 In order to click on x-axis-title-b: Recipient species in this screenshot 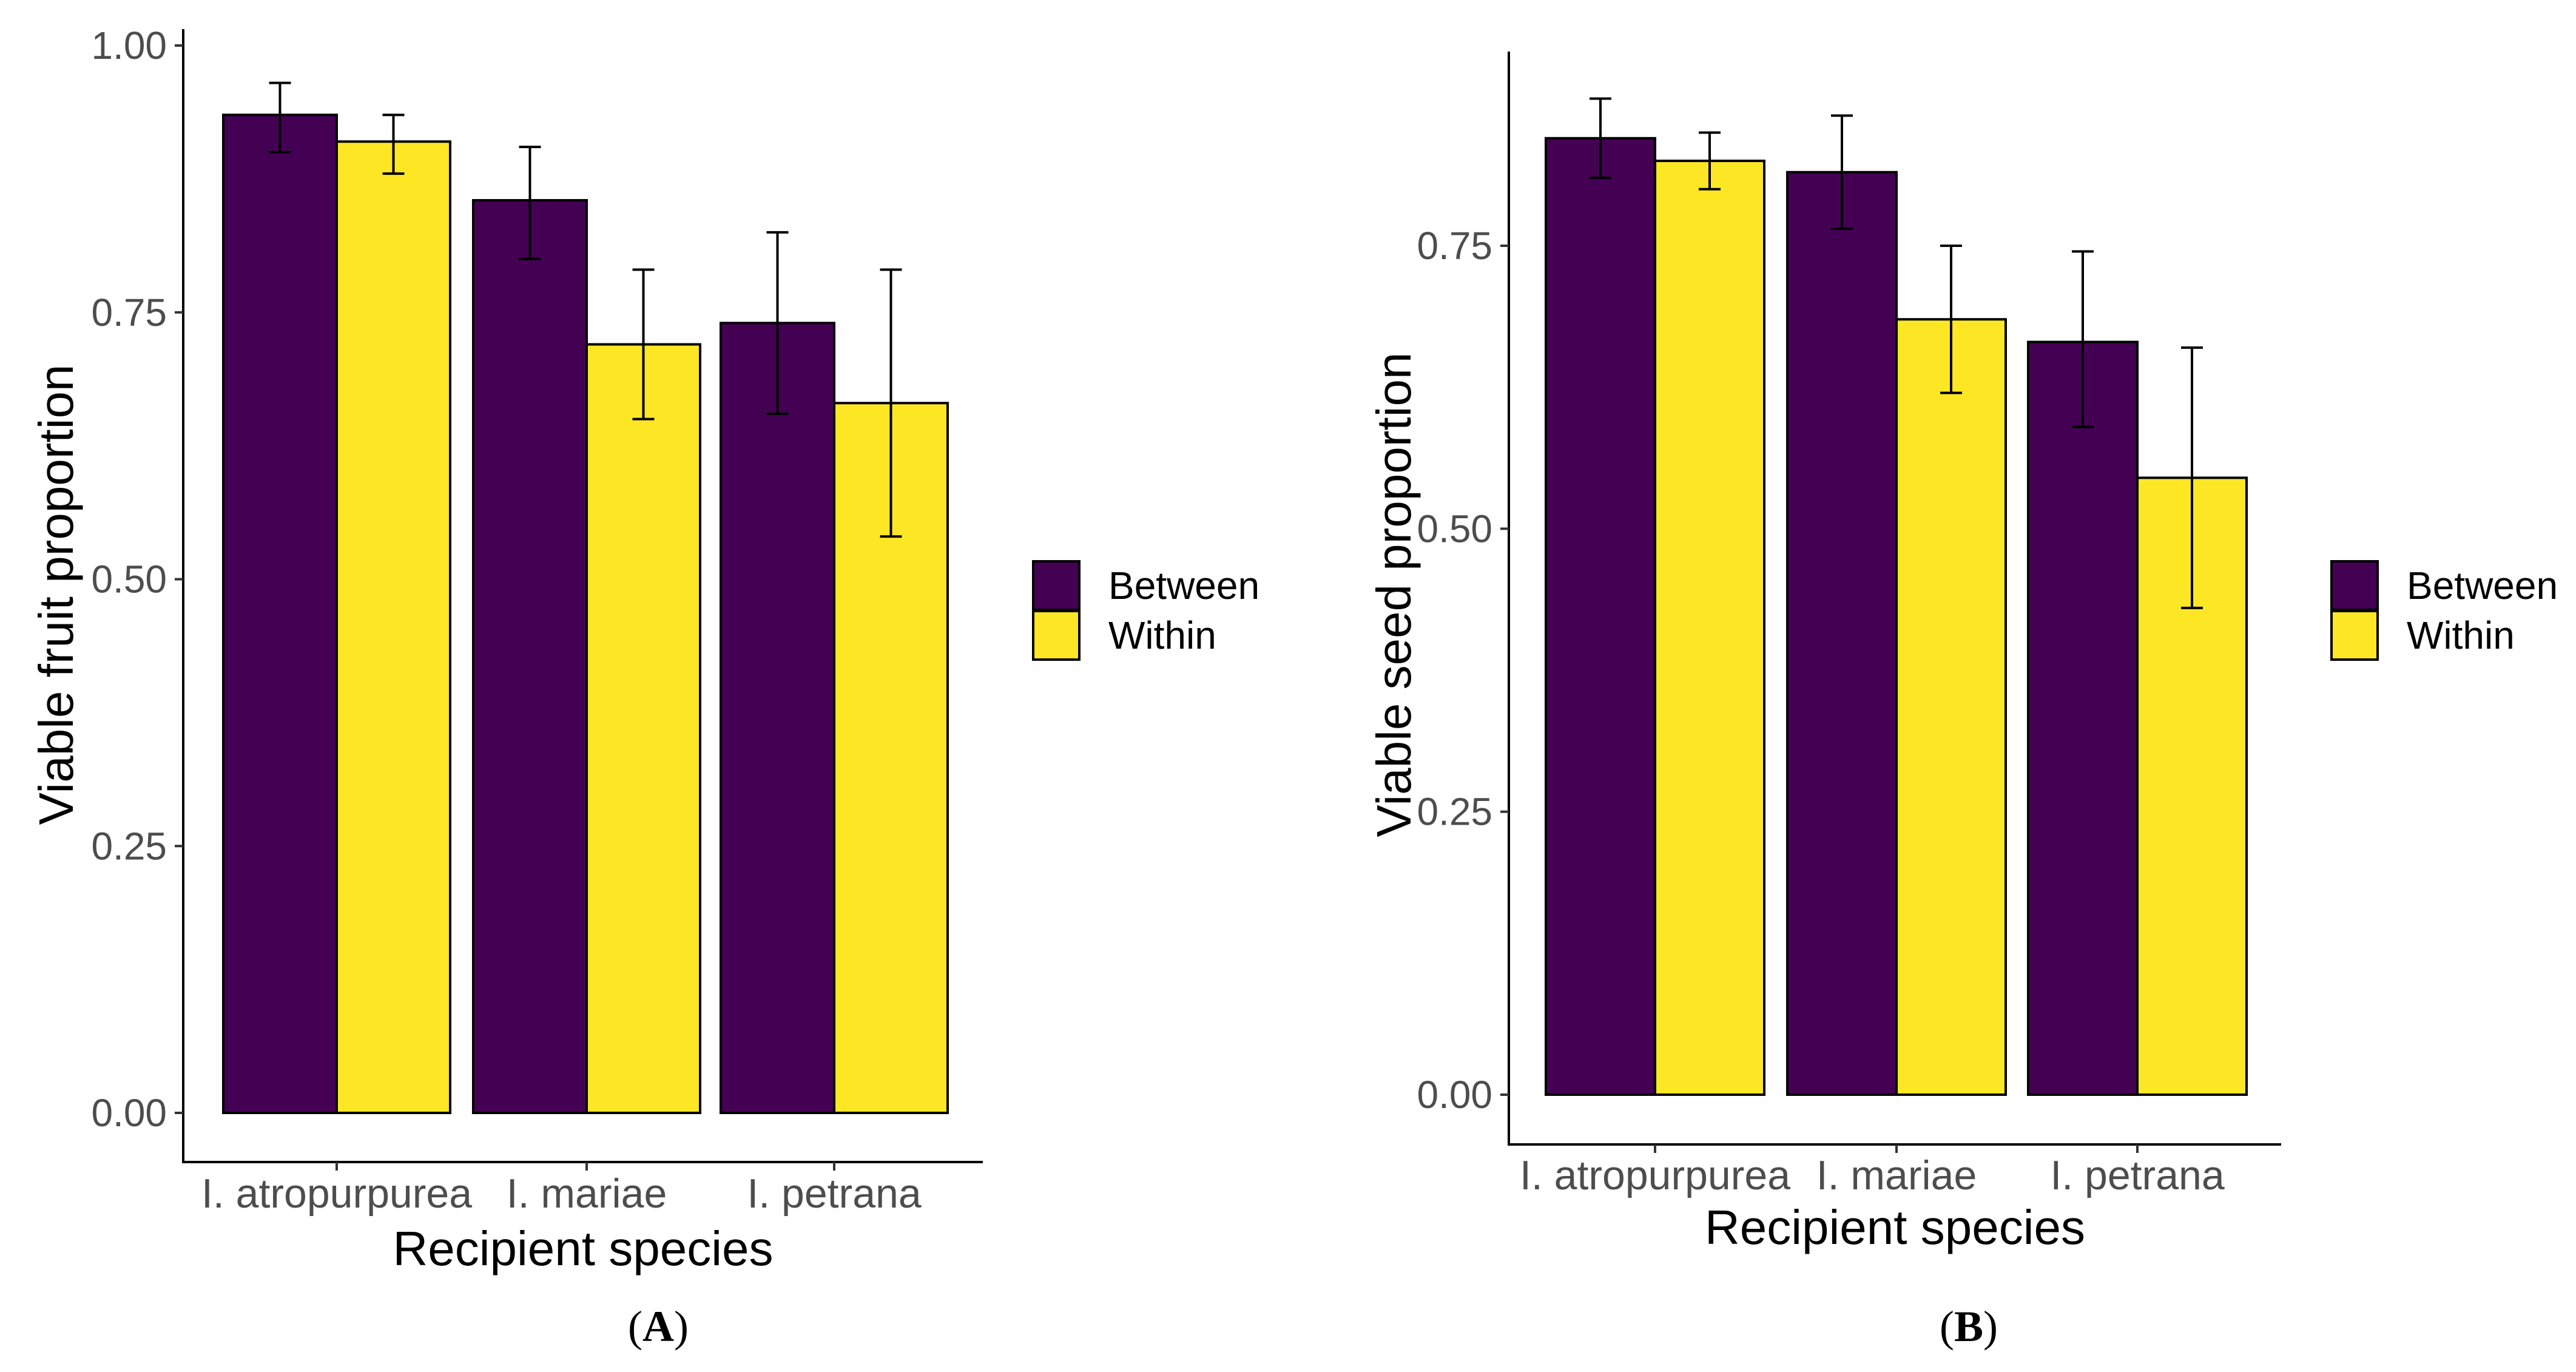, I will do `click(1895, 1227)`.